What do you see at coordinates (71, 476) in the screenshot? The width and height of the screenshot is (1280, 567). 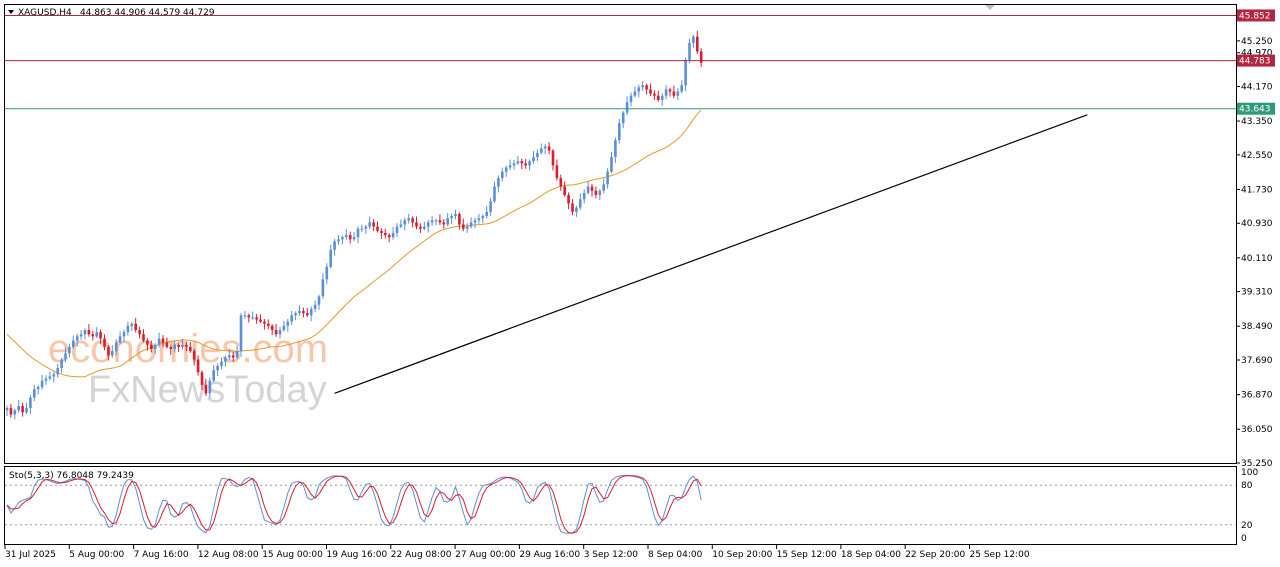 I see `indicator-label: Sto(5,3,3) 76.8048 79.2439` at bounding box center [71, 476].